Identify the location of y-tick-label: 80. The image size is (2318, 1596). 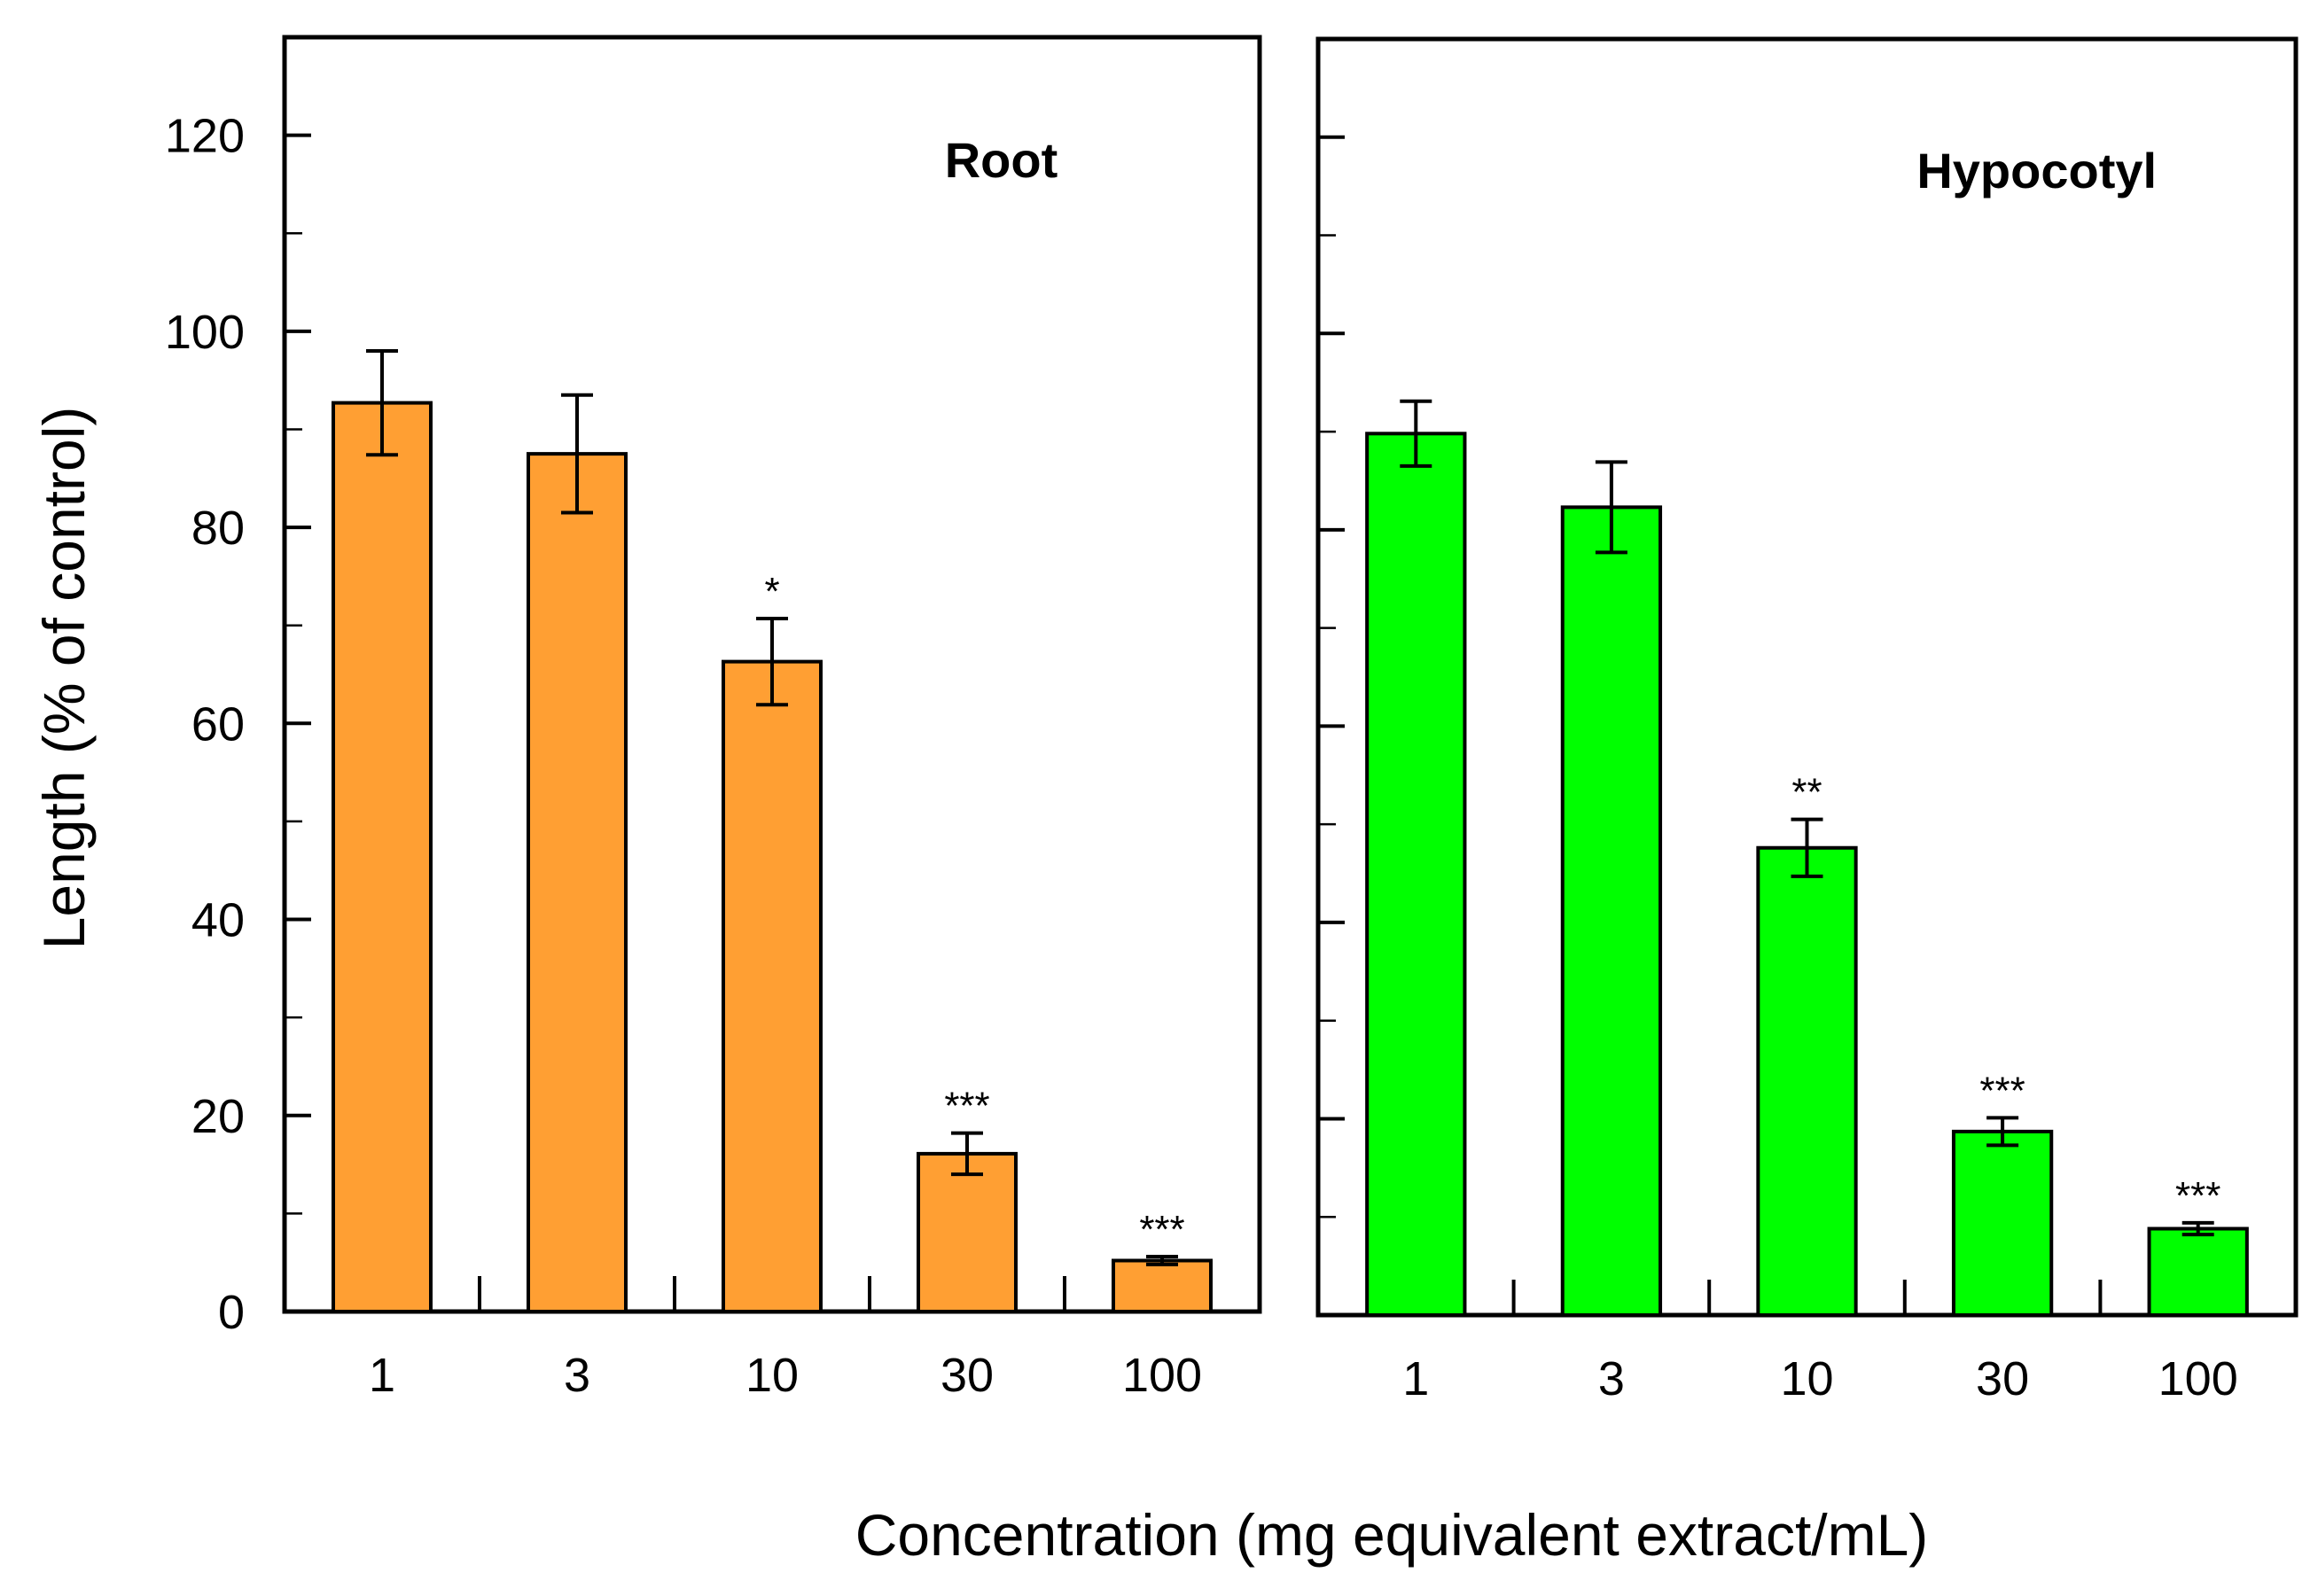
(218, 528).